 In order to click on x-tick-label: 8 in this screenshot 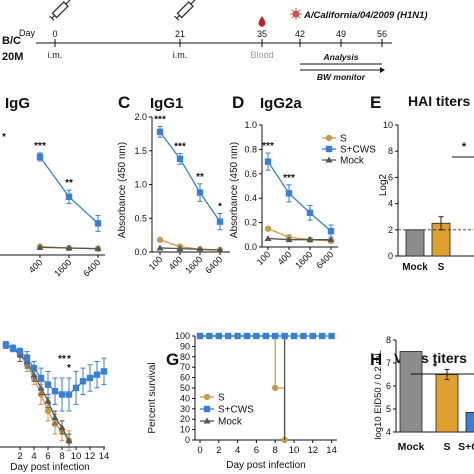, I will do `click(275, 450)`.